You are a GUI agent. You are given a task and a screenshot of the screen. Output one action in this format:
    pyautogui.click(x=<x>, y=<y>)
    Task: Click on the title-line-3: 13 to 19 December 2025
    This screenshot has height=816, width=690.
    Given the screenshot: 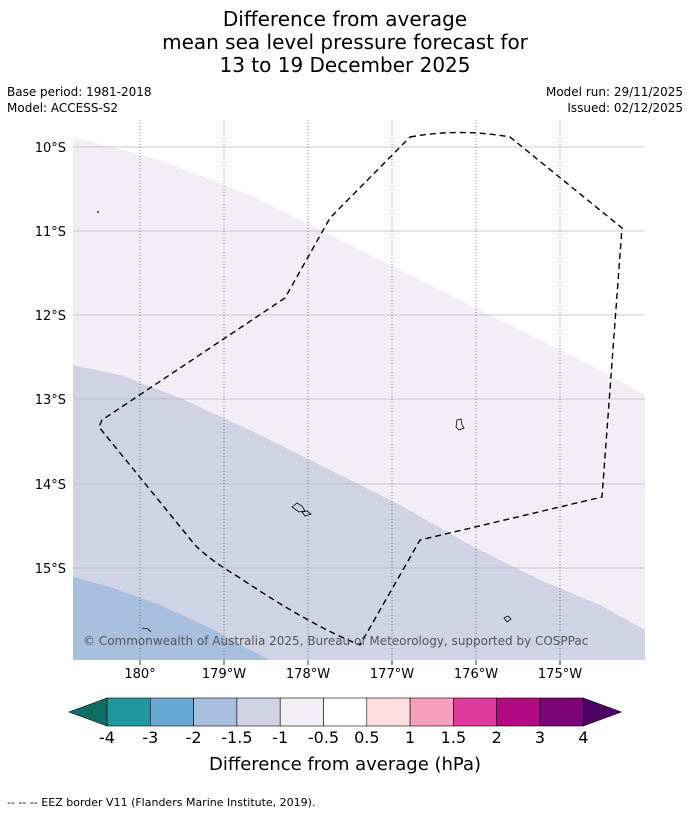 What is the action you would take?
    pyautogui.click(x=345, y=65)
    